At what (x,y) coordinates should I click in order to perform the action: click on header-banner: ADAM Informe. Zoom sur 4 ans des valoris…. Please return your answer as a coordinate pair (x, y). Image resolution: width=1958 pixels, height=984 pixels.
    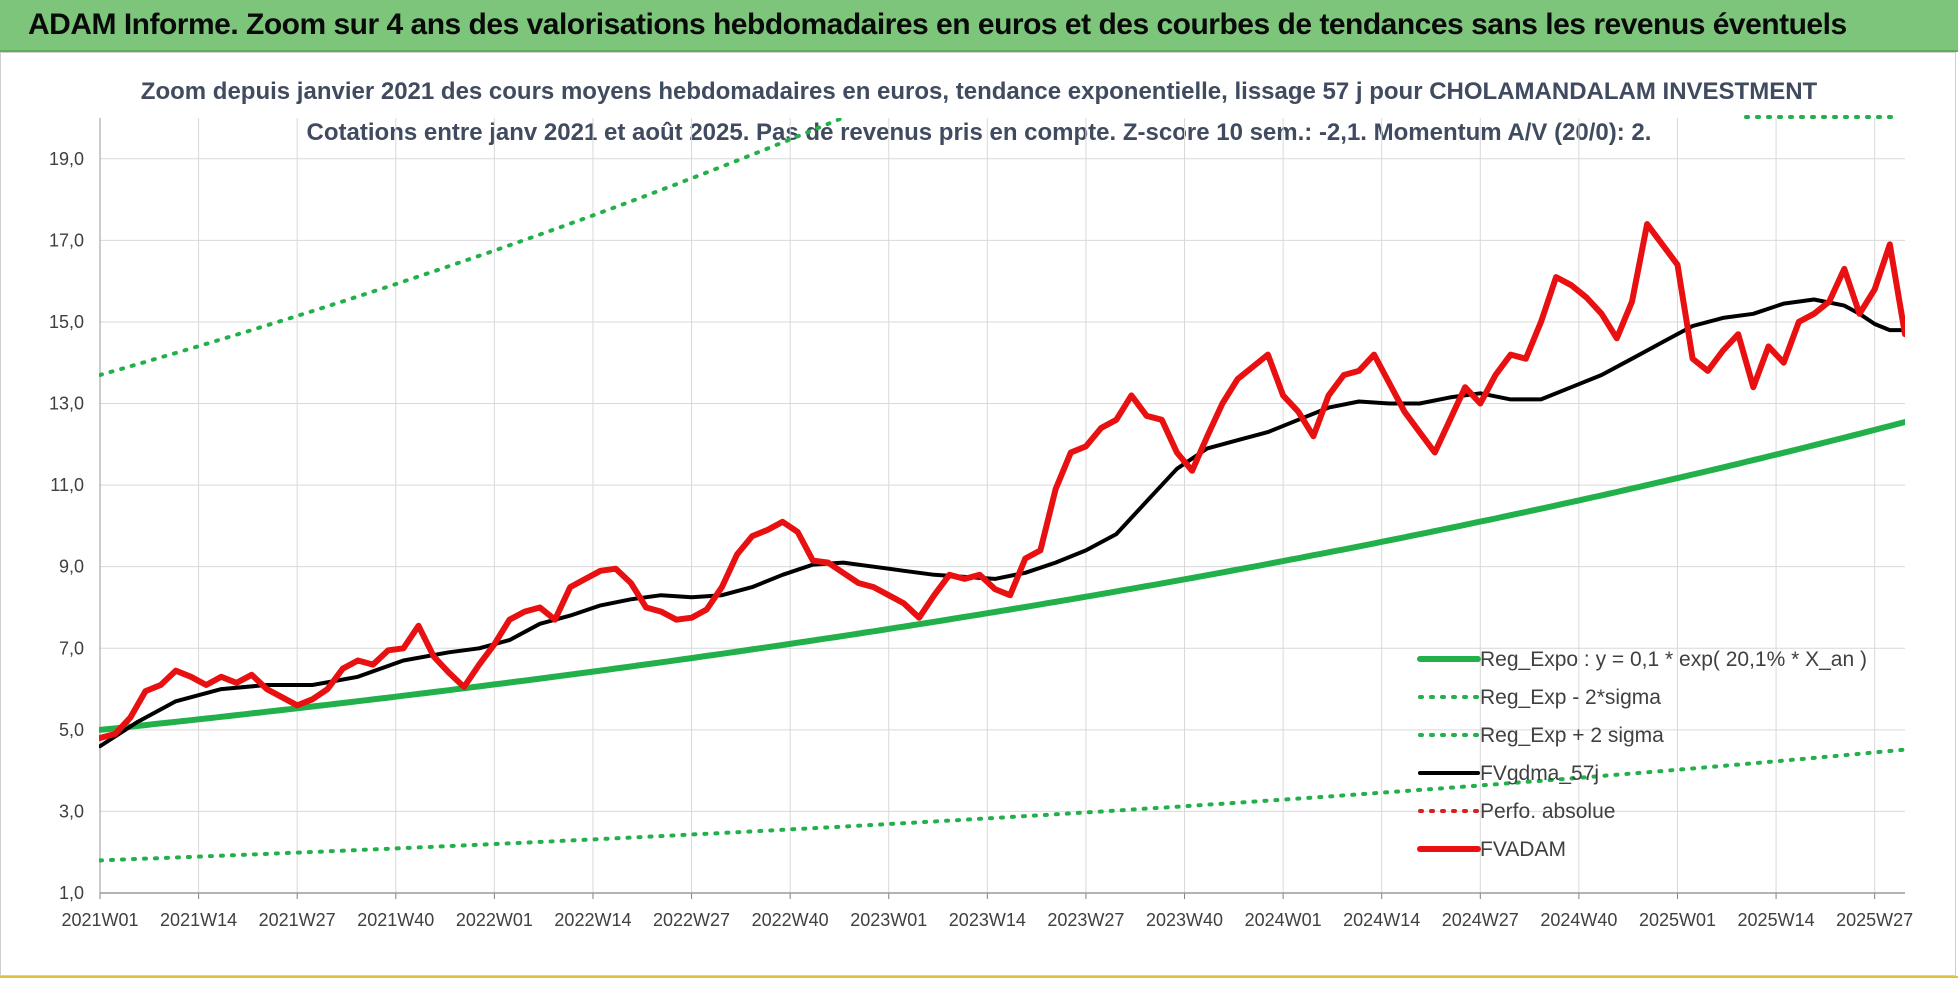
    Looking at the image, I should click on (979, 26).